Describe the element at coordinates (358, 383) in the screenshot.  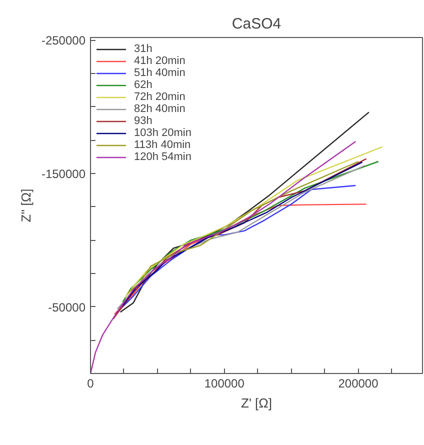
I see `x-tick-label: 200000` at that location.